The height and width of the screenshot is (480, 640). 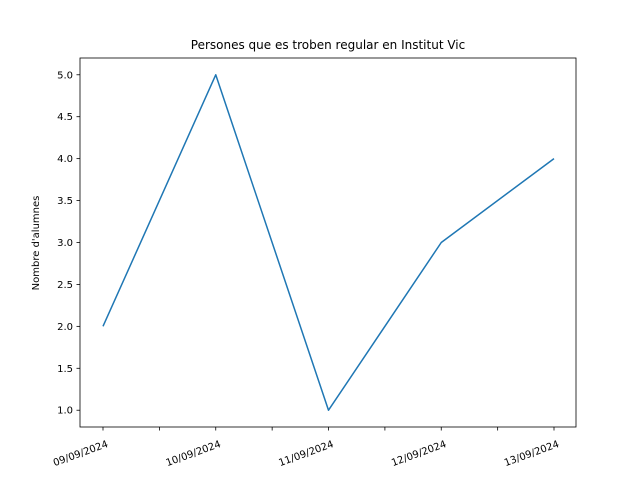 I want to click on x-tick-label: 12/09/2024, so click(x=419, y=454).